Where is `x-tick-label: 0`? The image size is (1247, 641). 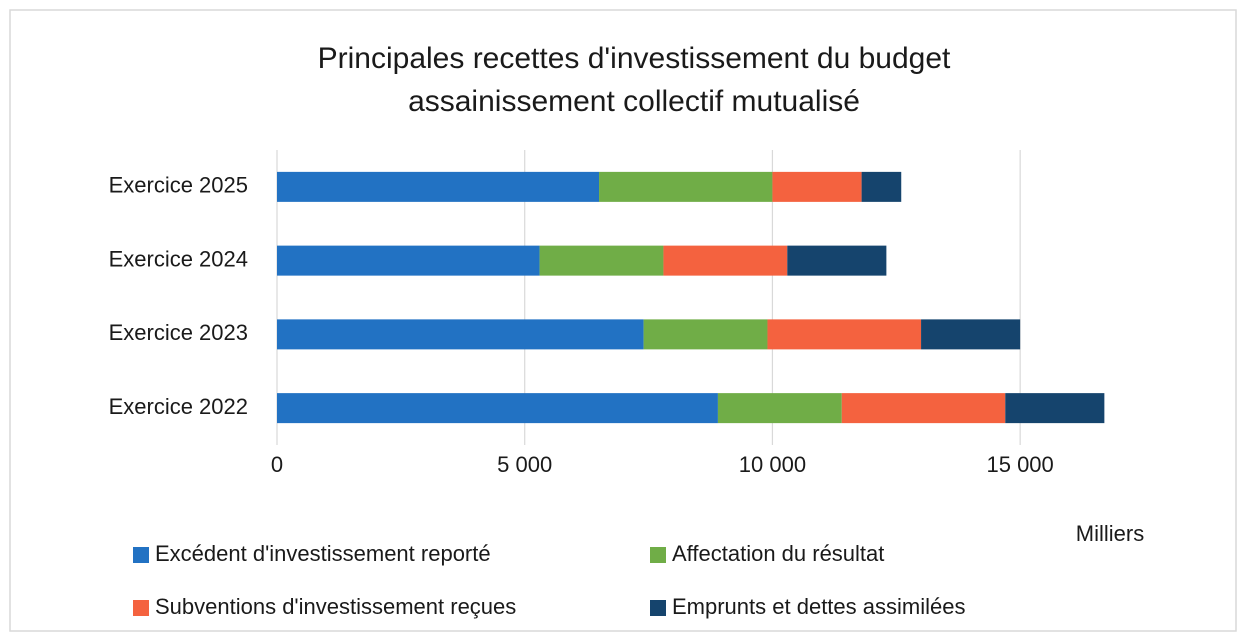 x-tick-label: 0 is located at coordinates (277, 464).